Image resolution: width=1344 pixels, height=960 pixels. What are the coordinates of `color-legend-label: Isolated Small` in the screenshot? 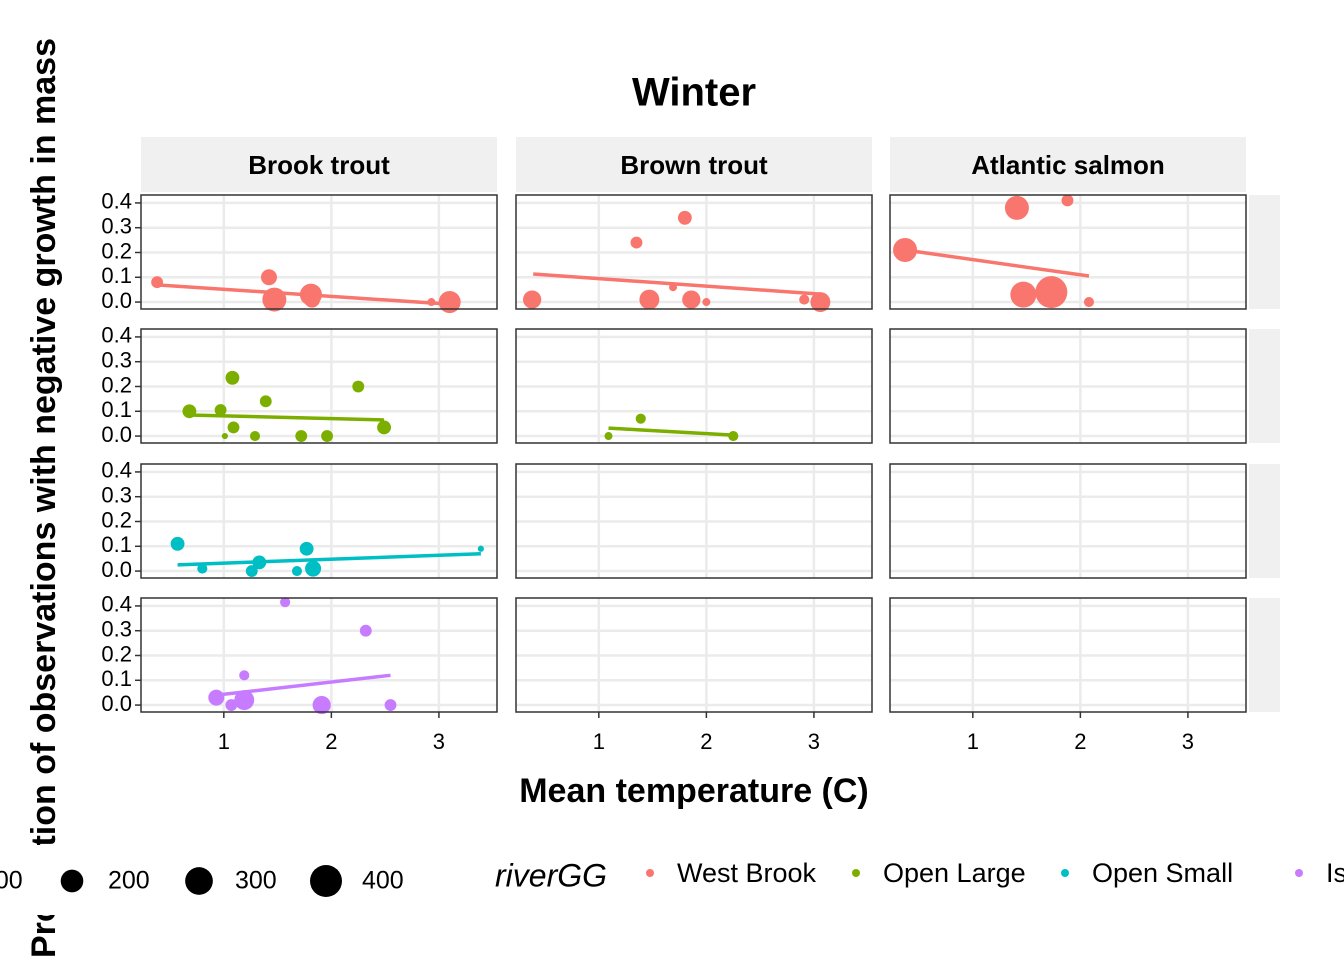 It's located at (1335, 873).